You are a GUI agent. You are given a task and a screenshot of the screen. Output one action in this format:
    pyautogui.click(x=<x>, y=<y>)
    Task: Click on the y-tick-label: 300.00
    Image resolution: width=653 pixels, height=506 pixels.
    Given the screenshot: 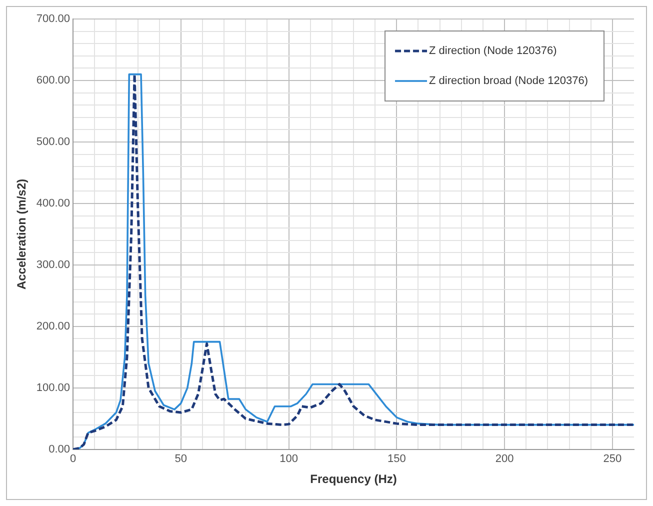 What is the action you would take?
    pyautogui.click(x=53, y=264)
    